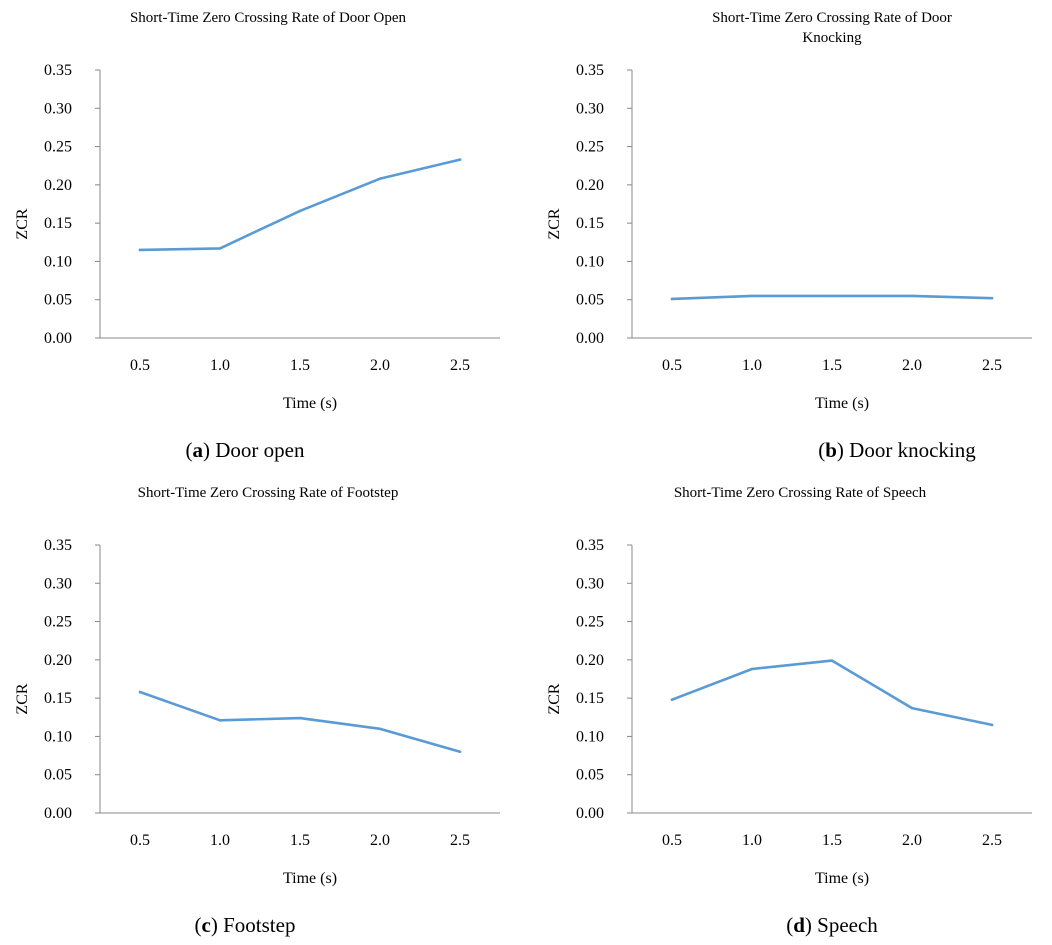  I want to click on caption-text: Footstep, so click(259, 925).